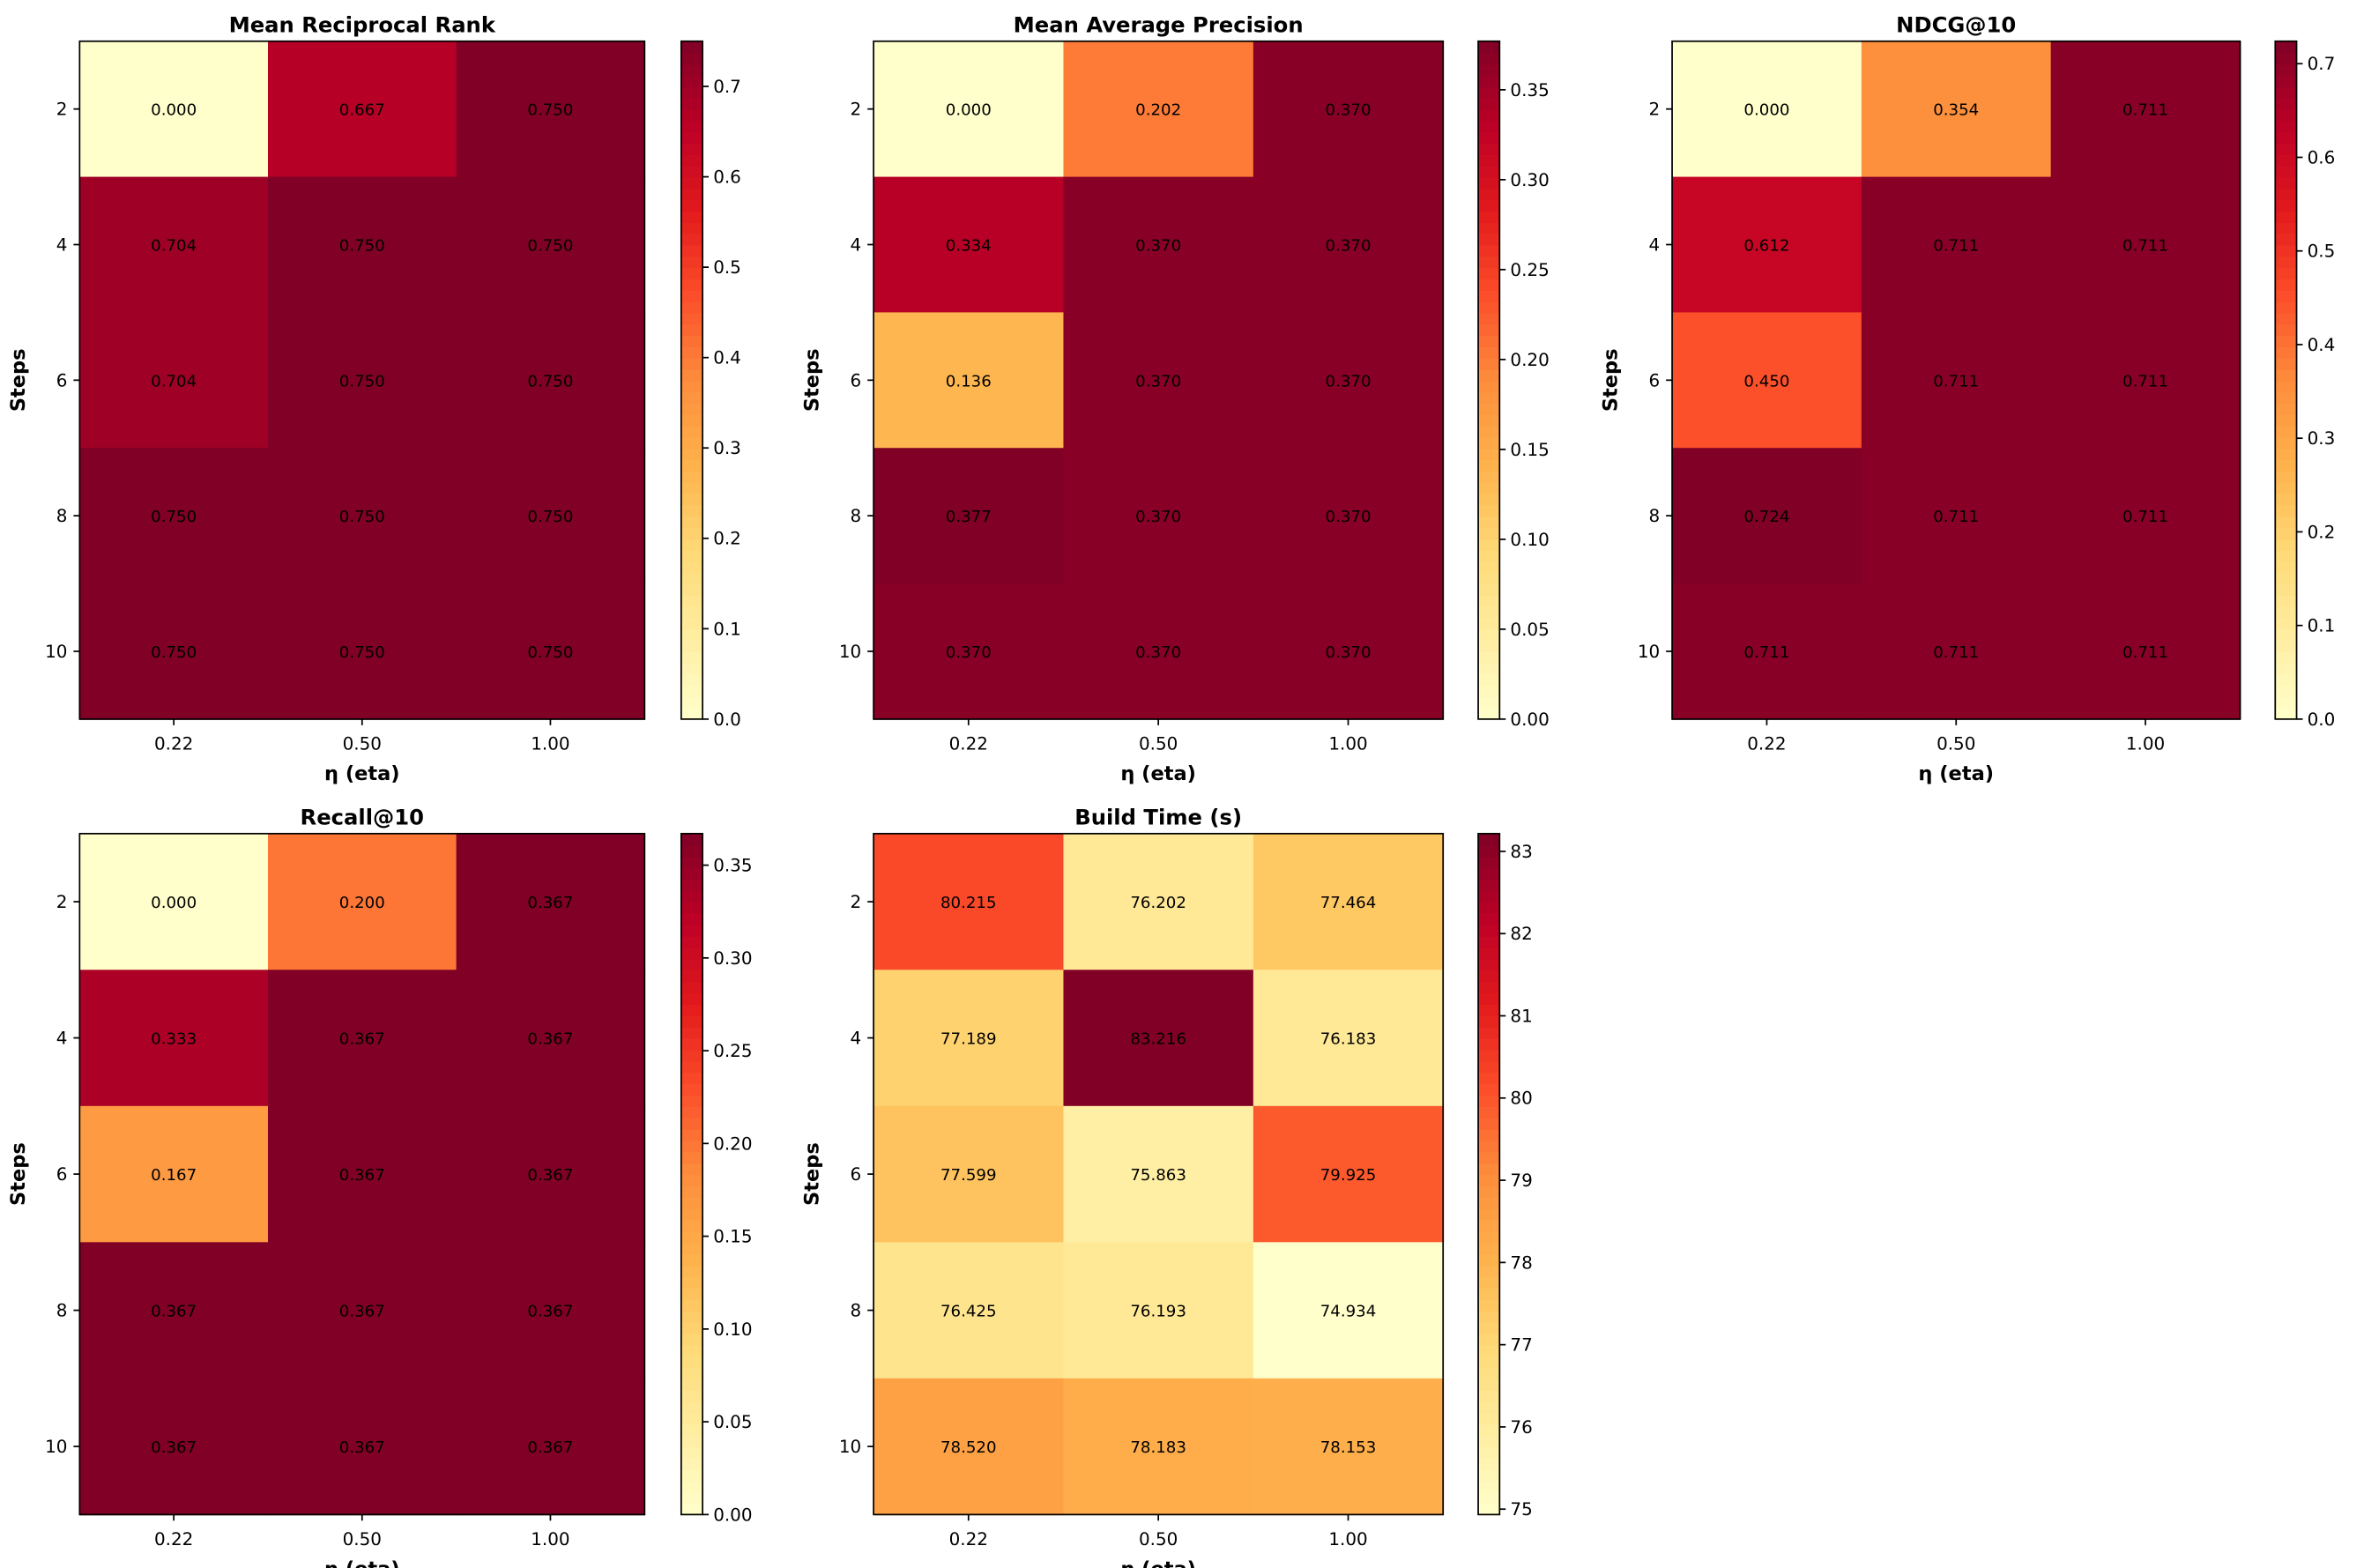 Image resolution: width=2364 pixels, height=1568 pixels. What do you see at coordinates (1521, 1509) in the screenshot?
I see `colorbar-tick-label: 75` at bounding box center [1521, 1509].